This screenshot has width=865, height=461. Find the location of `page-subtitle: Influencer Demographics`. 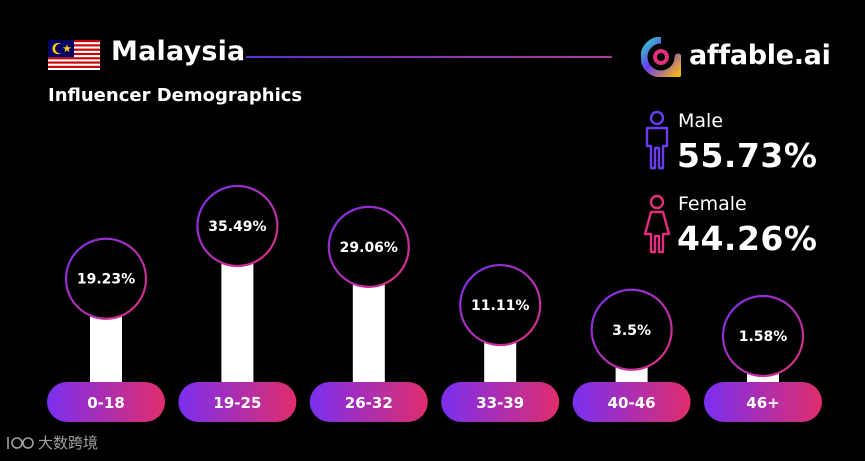

page-subtitle: Influencer Demographics is located at coordinates (175, 95).